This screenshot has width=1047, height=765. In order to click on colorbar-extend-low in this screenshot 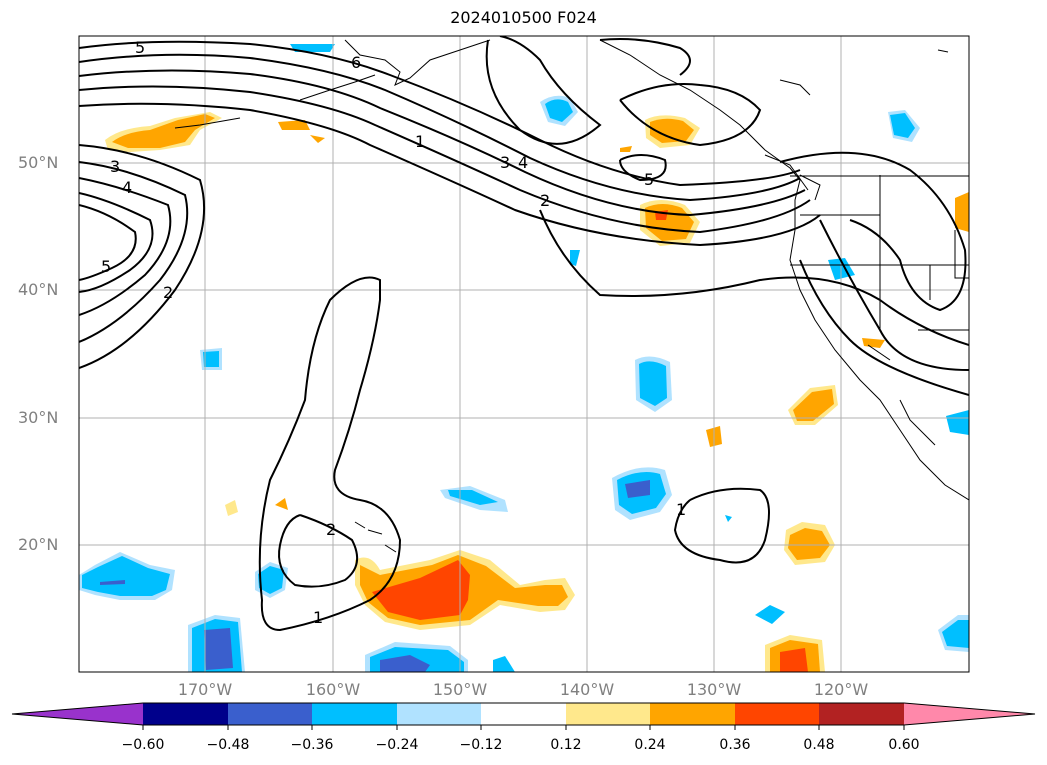, I will do `click(77, 714)`.